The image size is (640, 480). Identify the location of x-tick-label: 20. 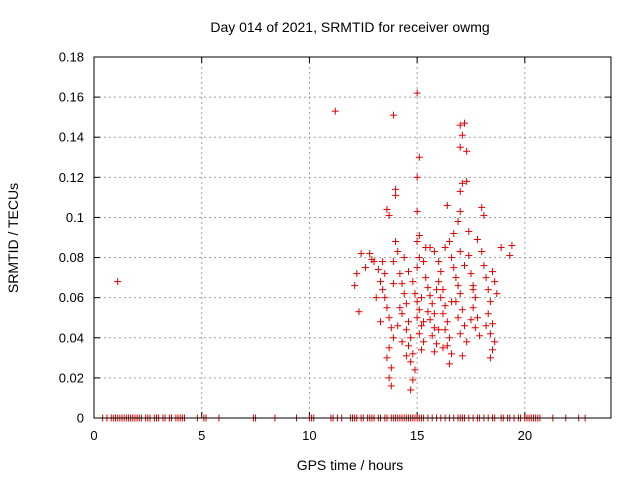
(525, 435).